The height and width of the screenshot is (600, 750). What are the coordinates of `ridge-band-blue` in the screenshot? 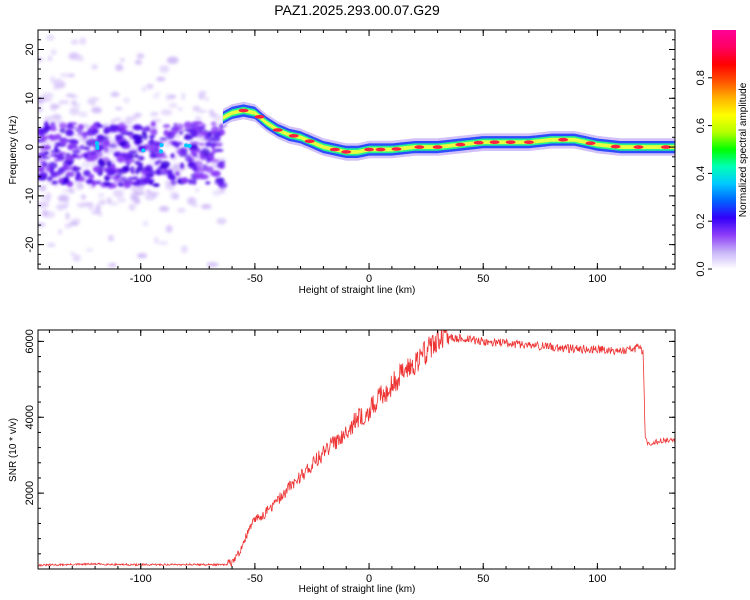 It's located at (448, 131).